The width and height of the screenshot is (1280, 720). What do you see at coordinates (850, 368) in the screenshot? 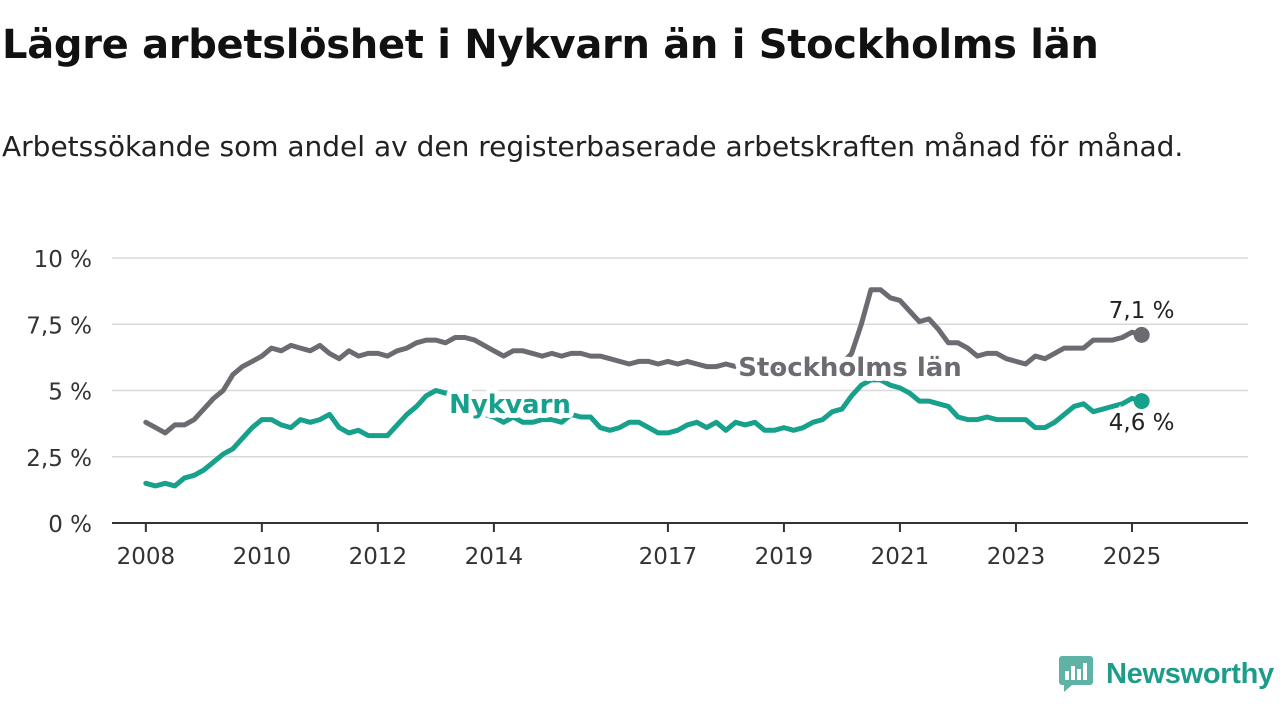
I see `series-name-label-0: Stockholms län` at bounding box center [850, 368].